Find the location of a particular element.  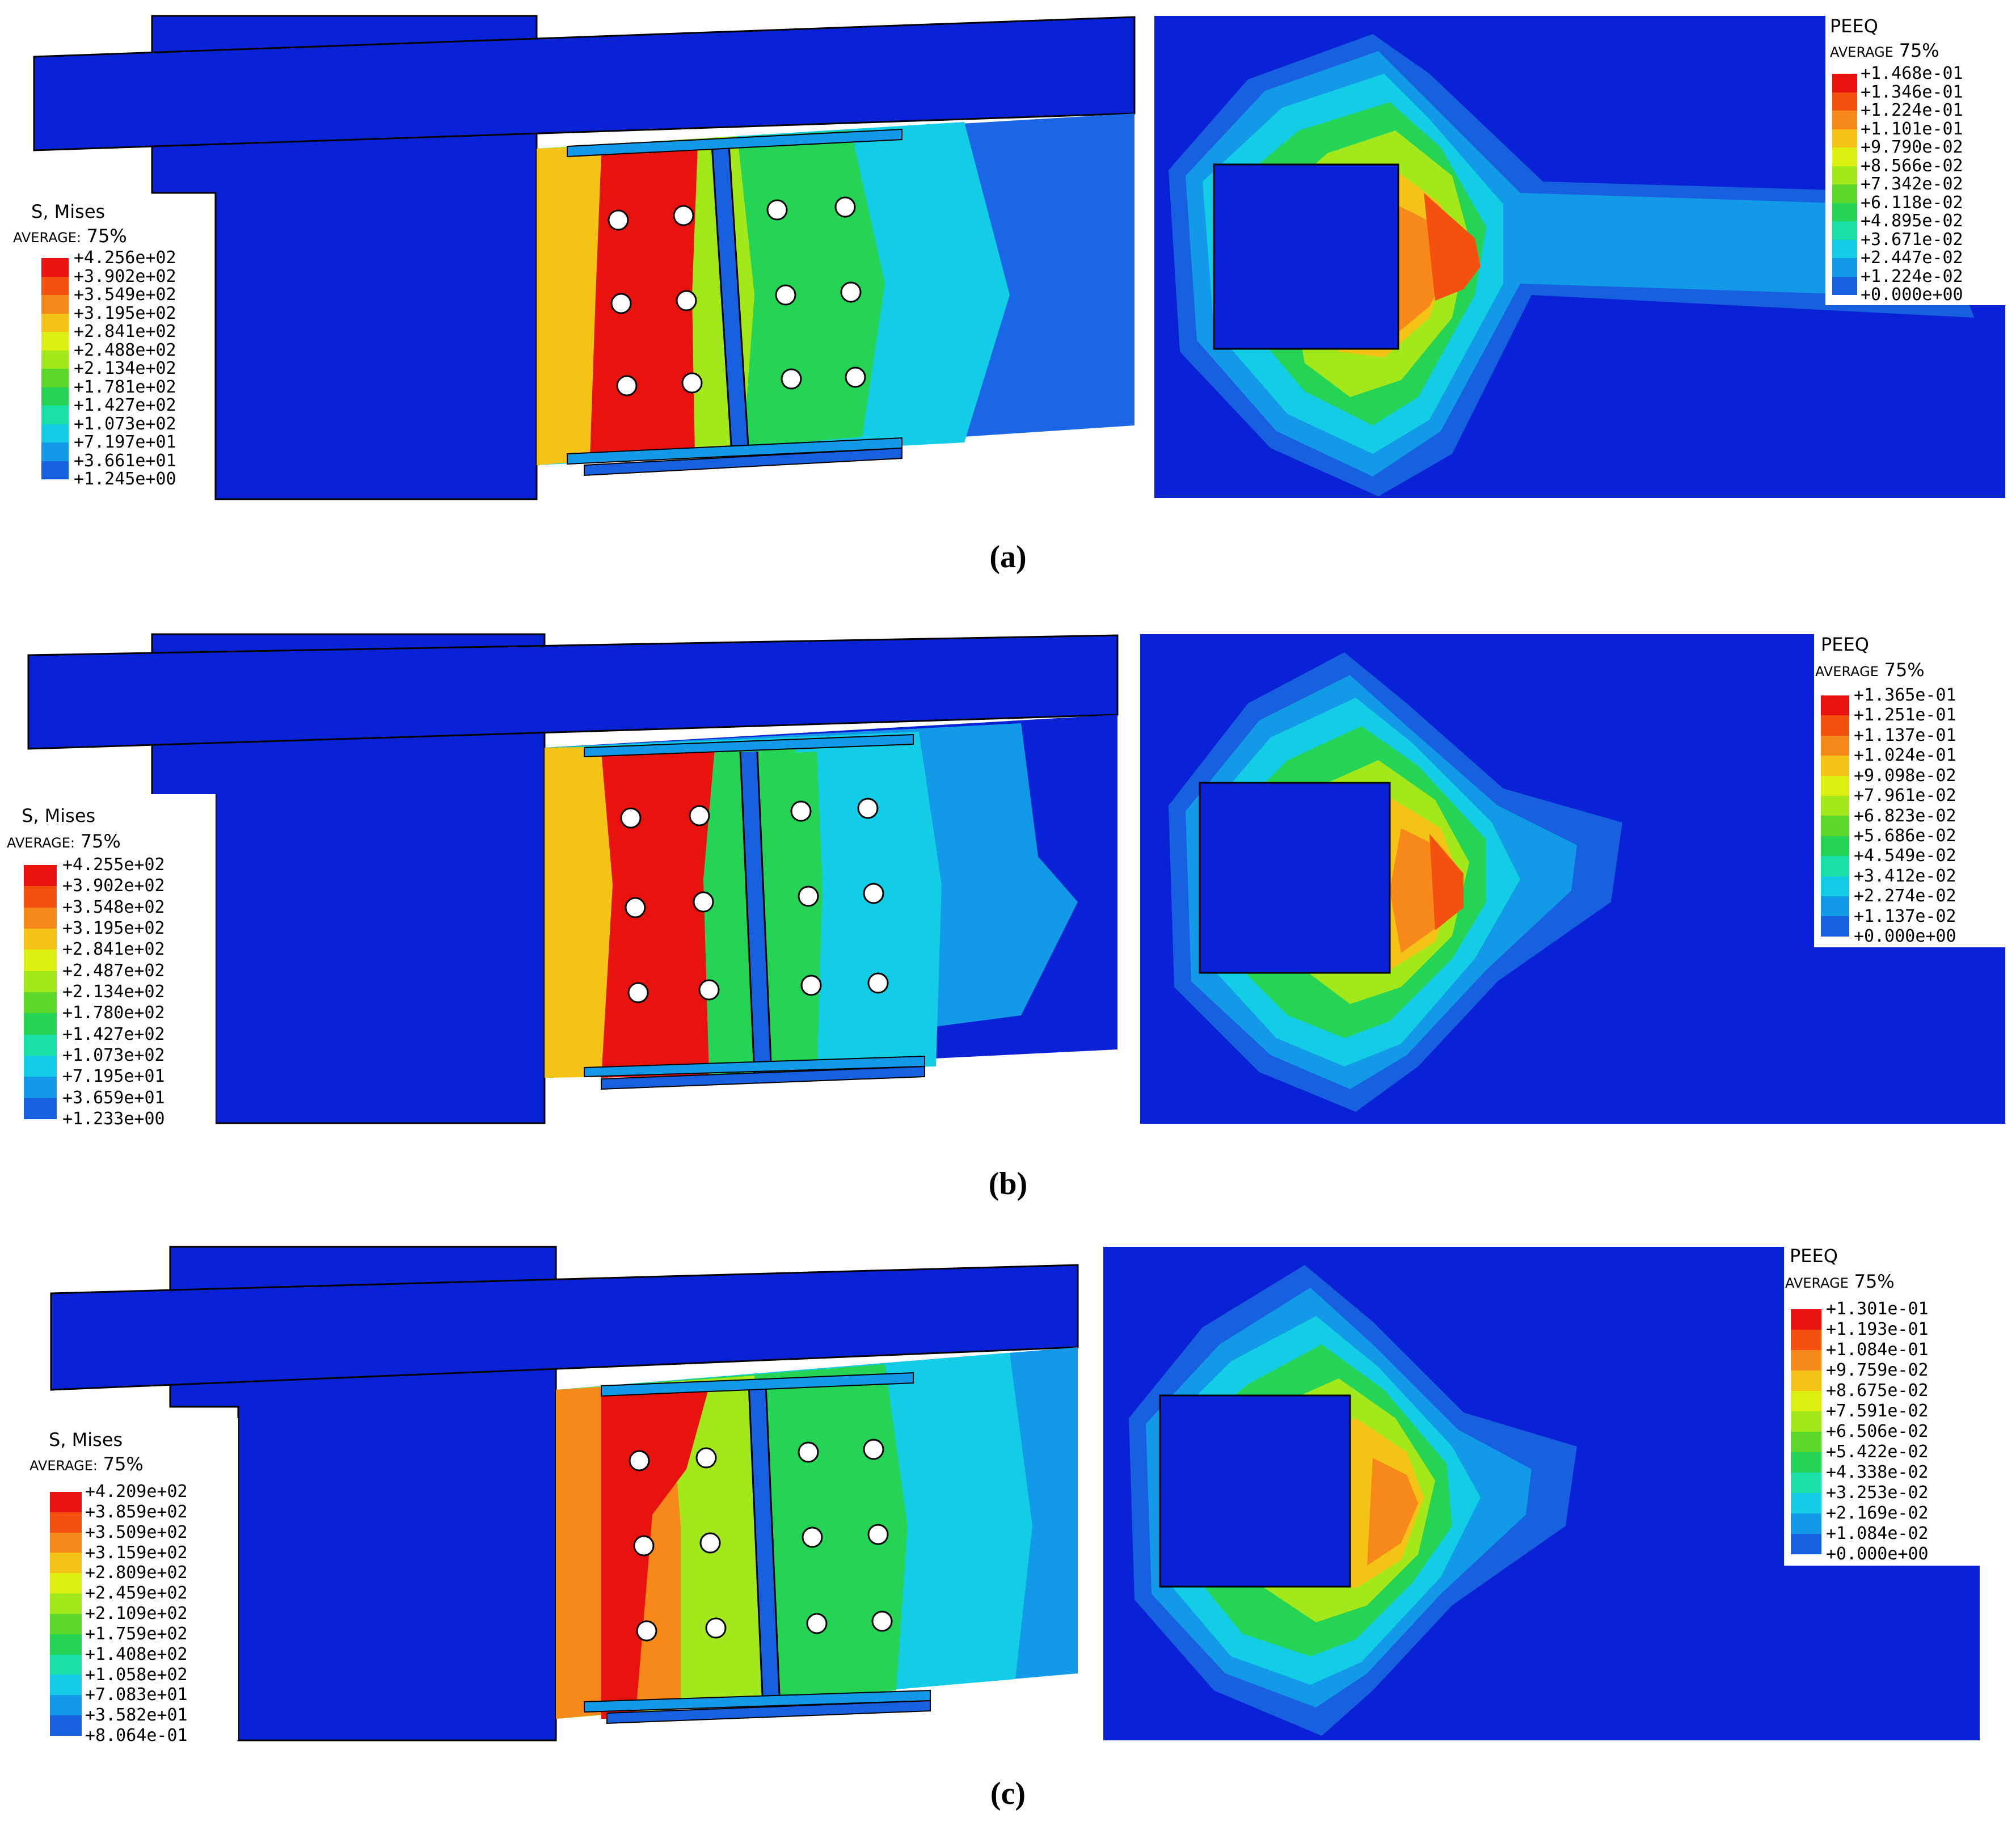

legend-tick-label: +7.591e-02 is located at coordinates (1877, 1411).